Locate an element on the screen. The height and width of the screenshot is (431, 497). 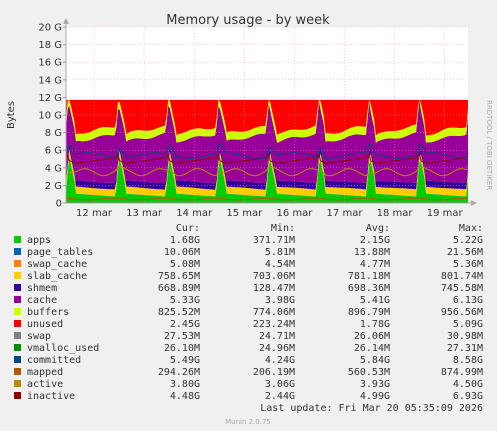
x-tick-label: 16 mar is located at coordinates (294, 213).